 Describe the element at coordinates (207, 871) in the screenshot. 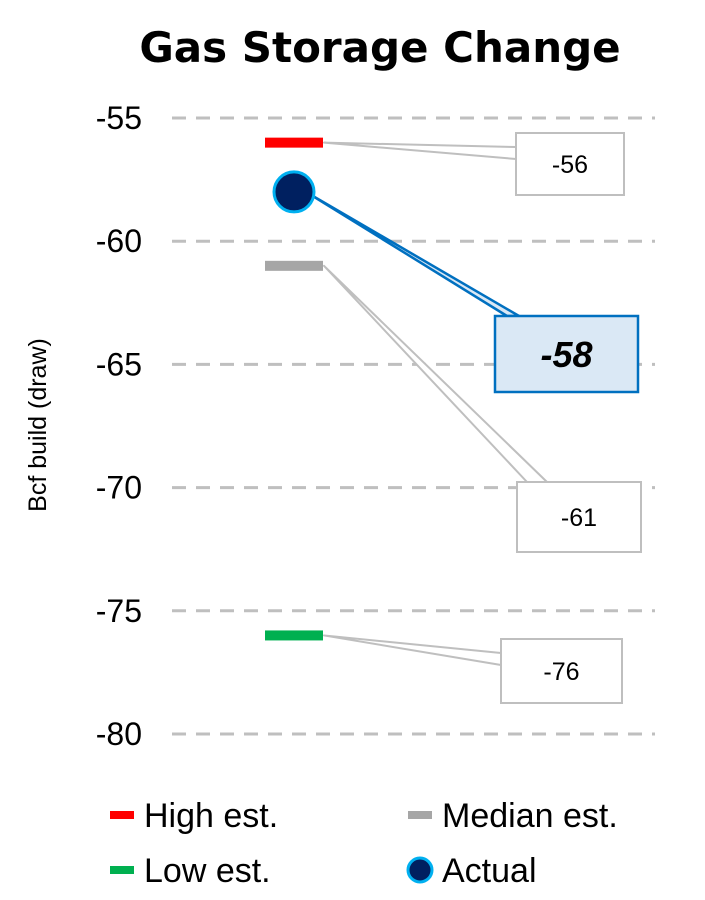

I see `legend-label: Low est.` at that location.